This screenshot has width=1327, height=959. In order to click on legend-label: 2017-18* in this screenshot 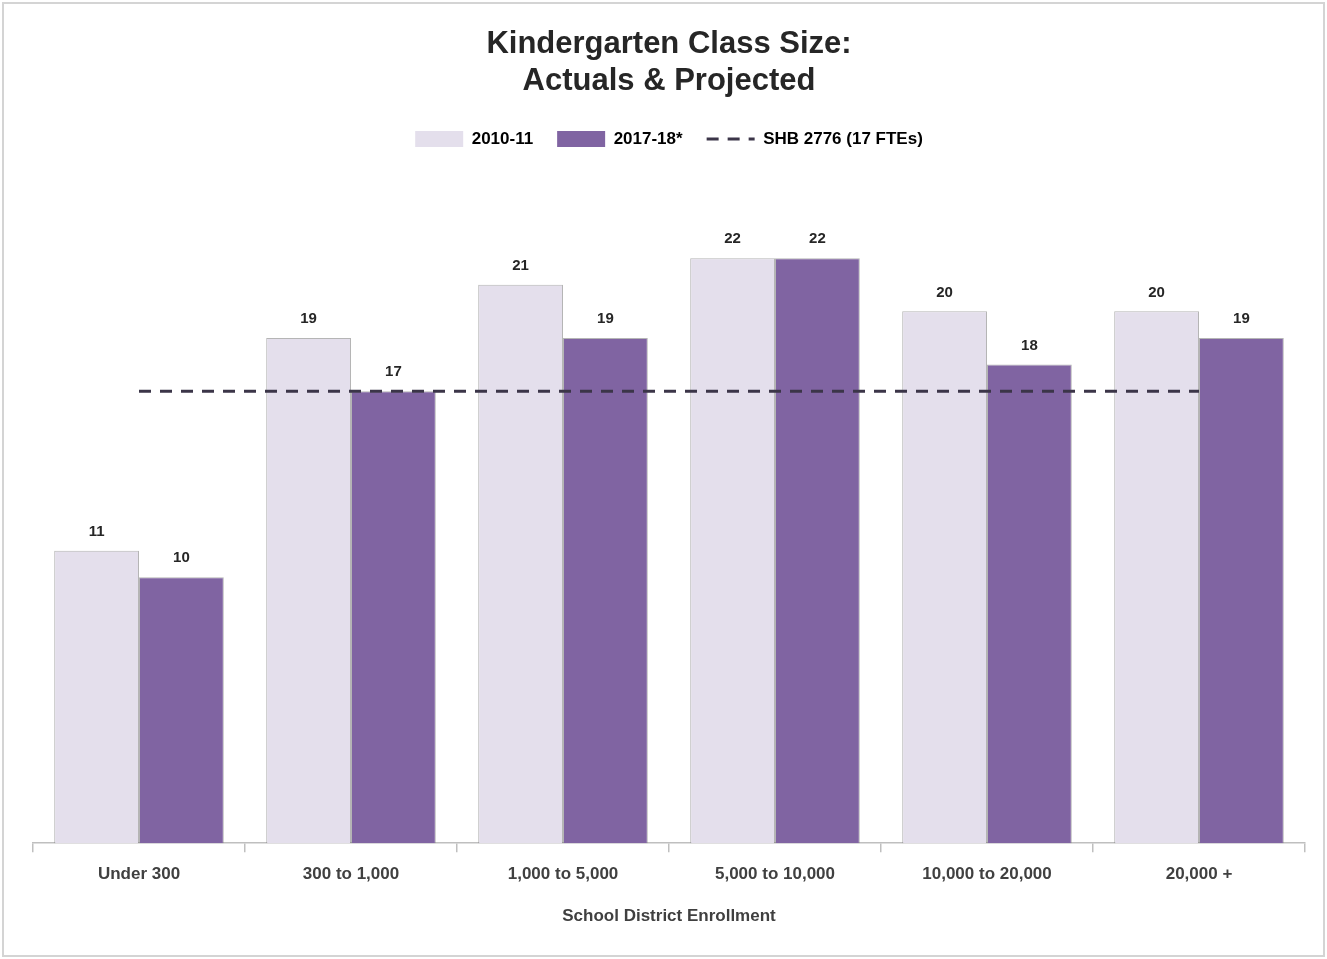, I will do `click(648, 138)`.